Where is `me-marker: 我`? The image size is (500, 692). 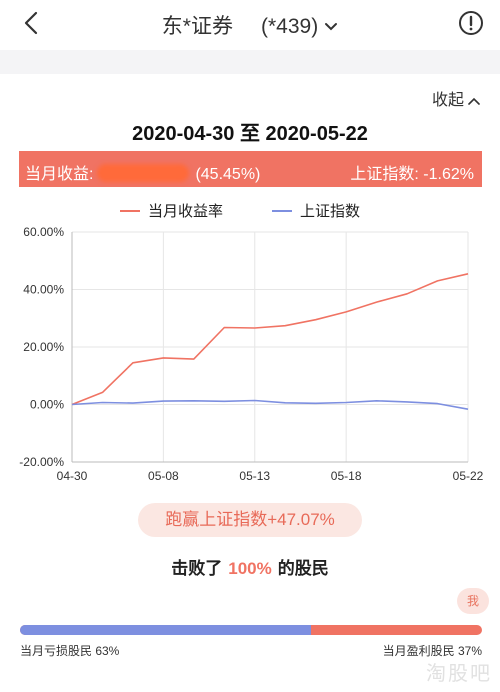
me-marker: 我 is located at coordinates (473, 601).